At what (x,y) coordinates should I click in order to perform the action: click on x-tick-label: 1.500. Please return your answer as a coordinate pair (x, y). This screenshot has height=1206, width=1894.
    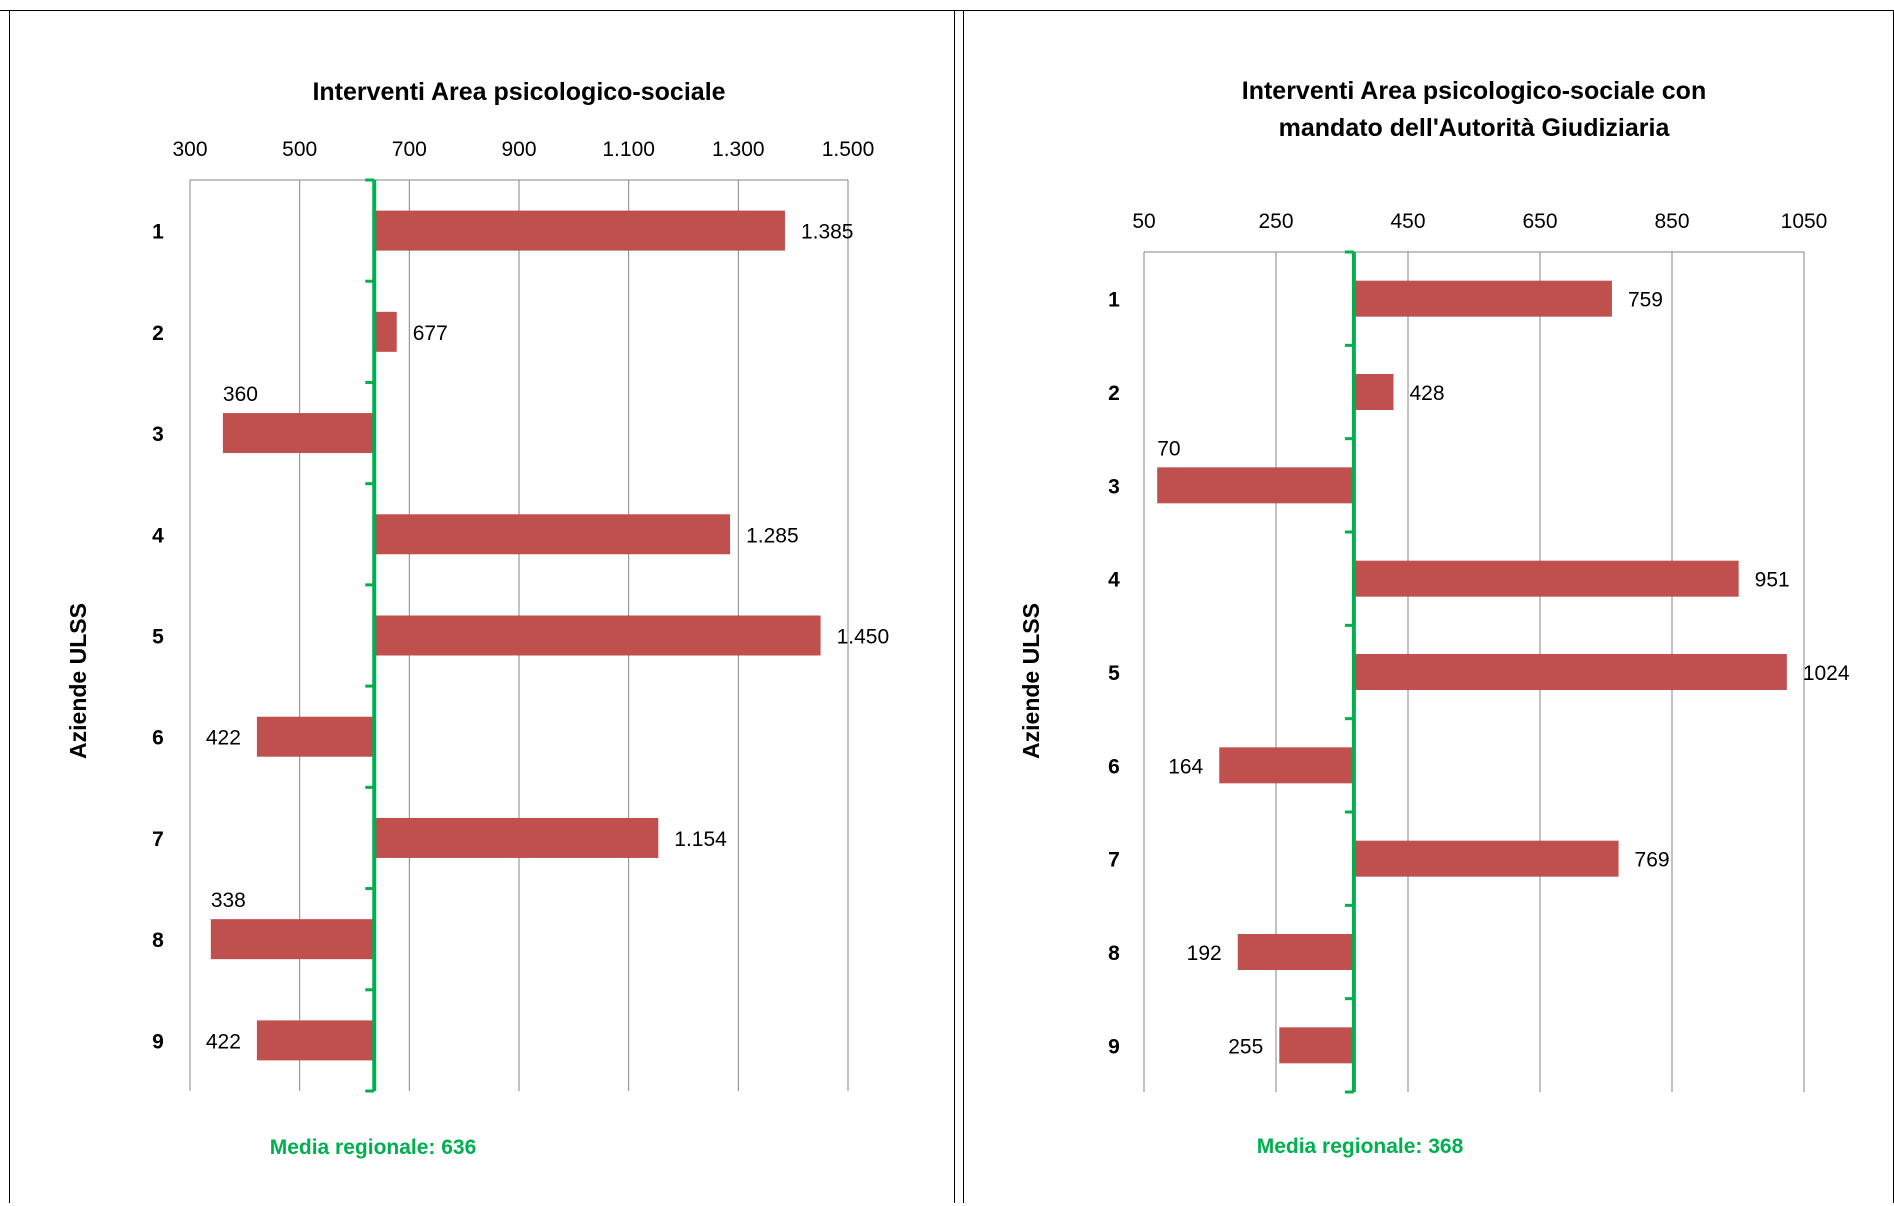
    Looking at the image, I should click on (848, 149).